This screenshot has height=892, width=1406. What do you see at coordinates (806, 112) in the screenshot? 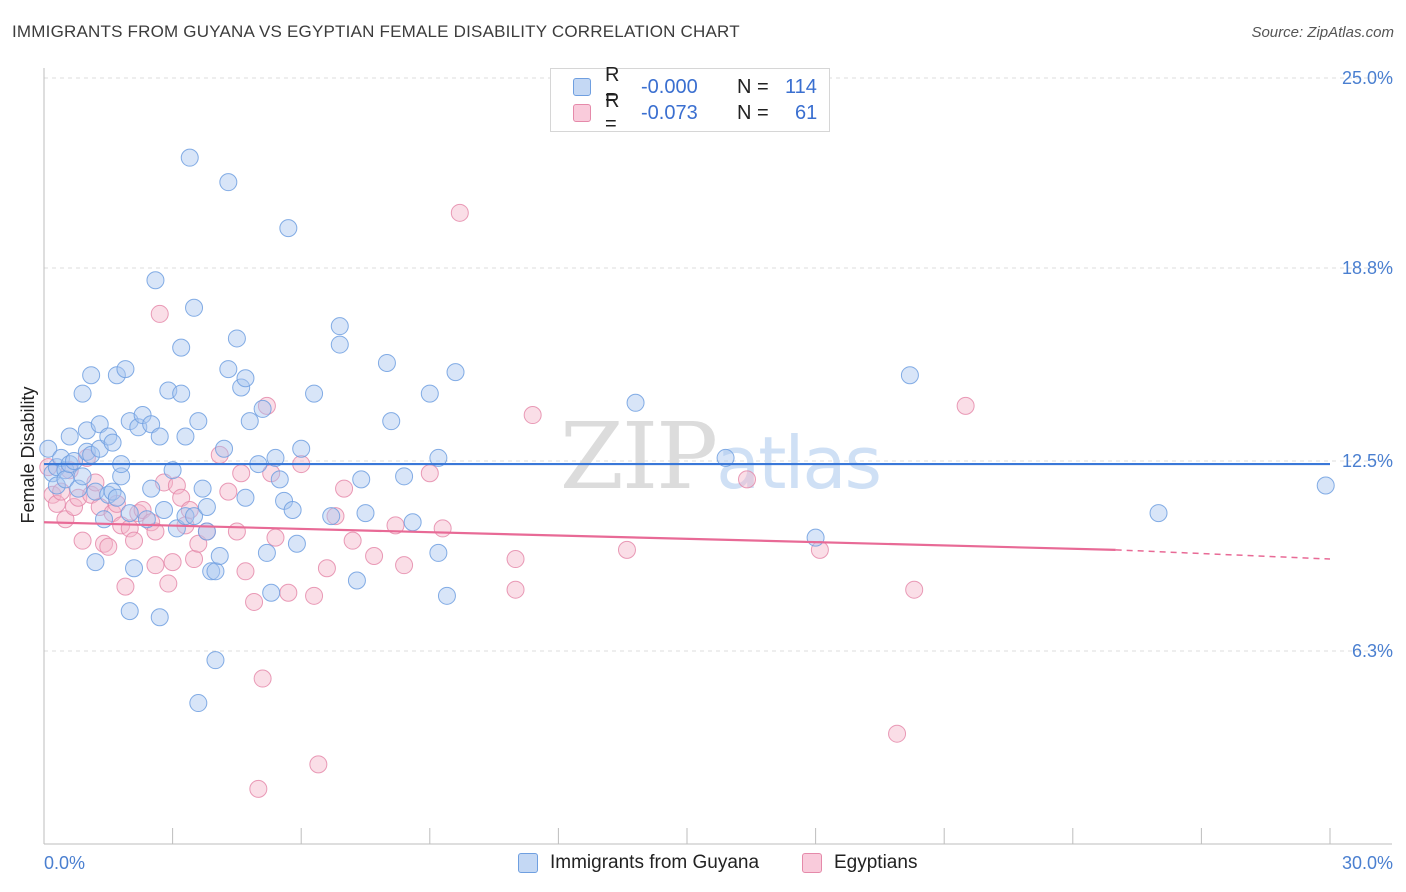
I see `n-value: 61` at bounding box center [806, 112].